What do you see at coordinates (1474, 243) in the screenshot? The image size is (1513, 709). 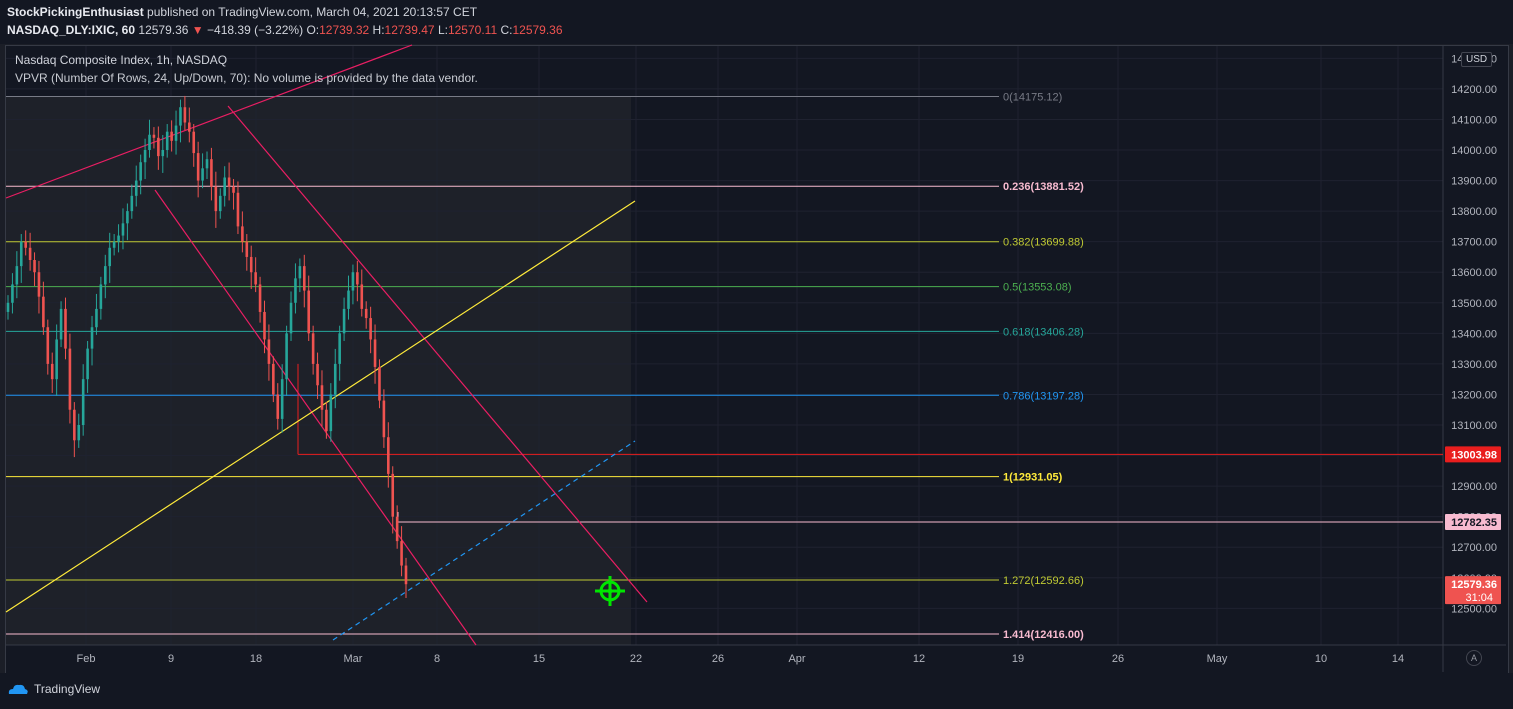 I see `y-tick-label: 13700.00` at bounding box center [1474, 243].